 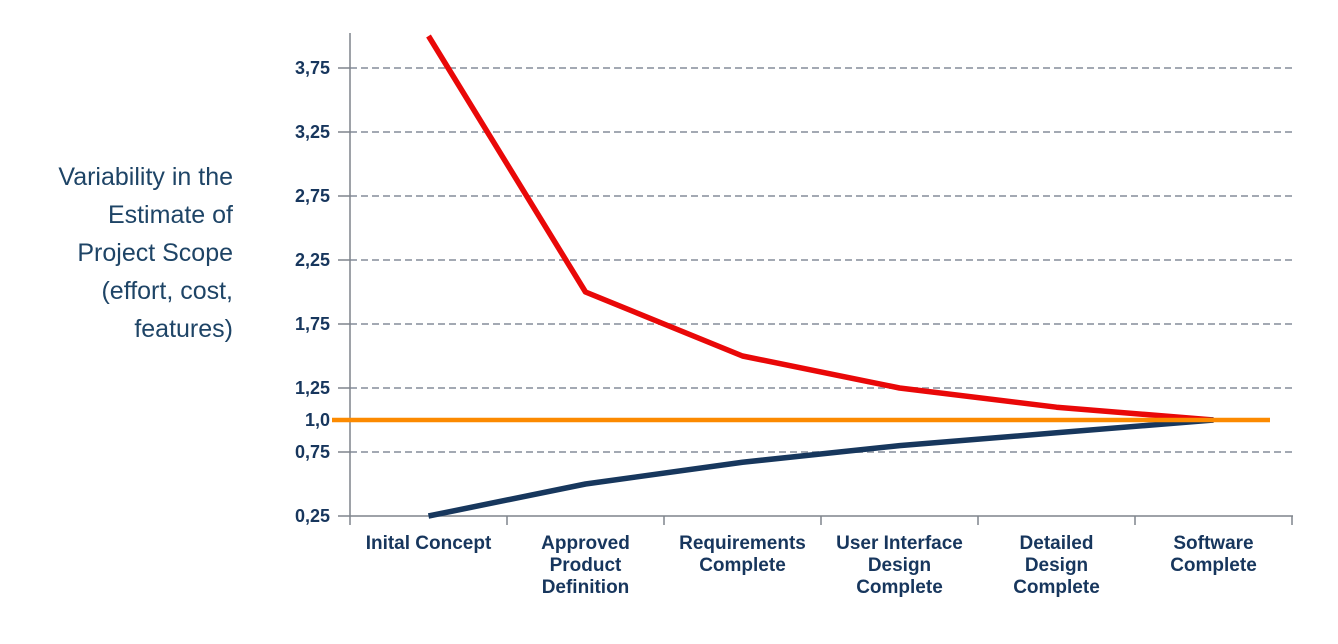 I want to click on lower-estimate-line, so click(x=820, y=468).